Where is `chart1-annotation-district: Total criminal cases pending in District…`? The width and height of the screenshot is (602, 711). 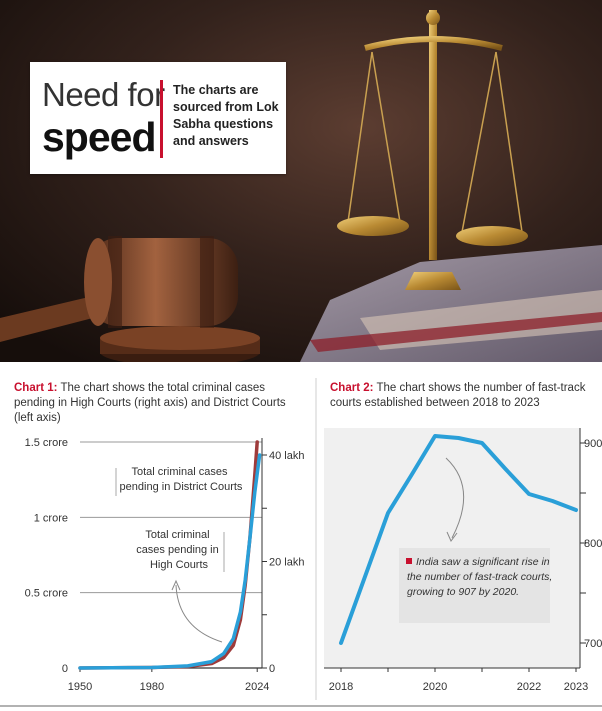
chart1-annotation-district: Total criminal cases pending in District… is located at coordinates (181, 479).